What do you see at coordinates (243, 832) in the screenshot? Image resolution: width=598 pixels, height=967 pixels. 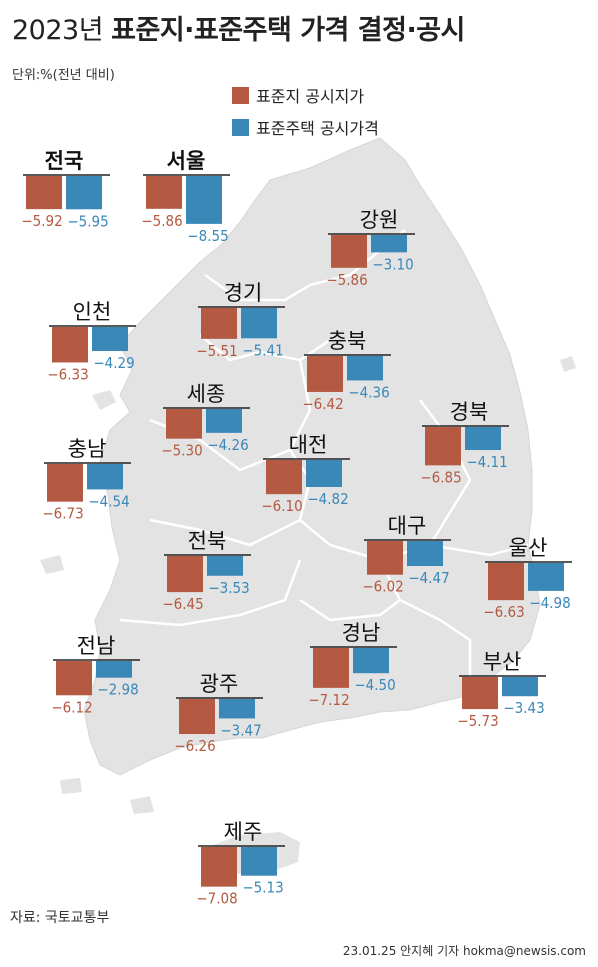 I see `region-name: 제주` at bounding box center [243, 832].